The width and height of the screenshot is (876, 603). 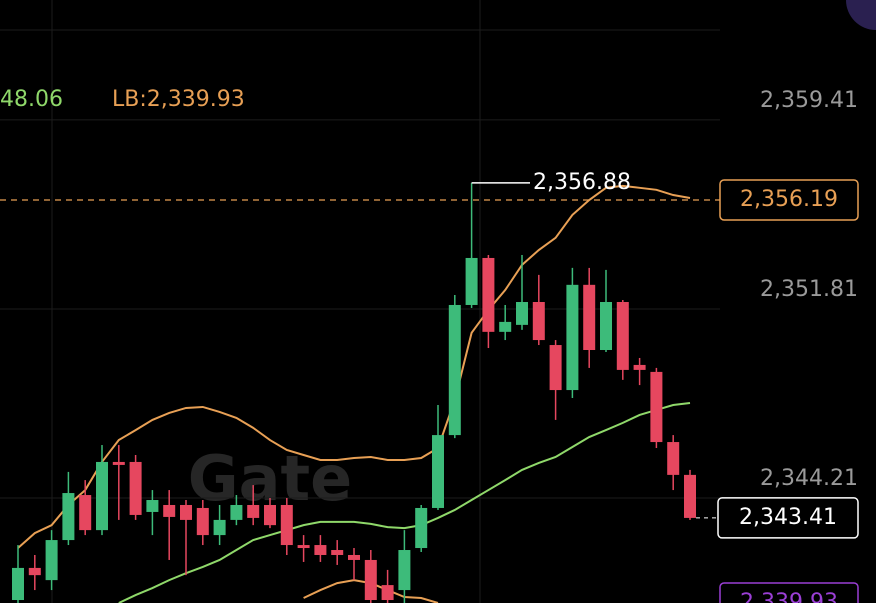 I want to click on y-tick-label: 2,359.41, so click(x=809, y=100).